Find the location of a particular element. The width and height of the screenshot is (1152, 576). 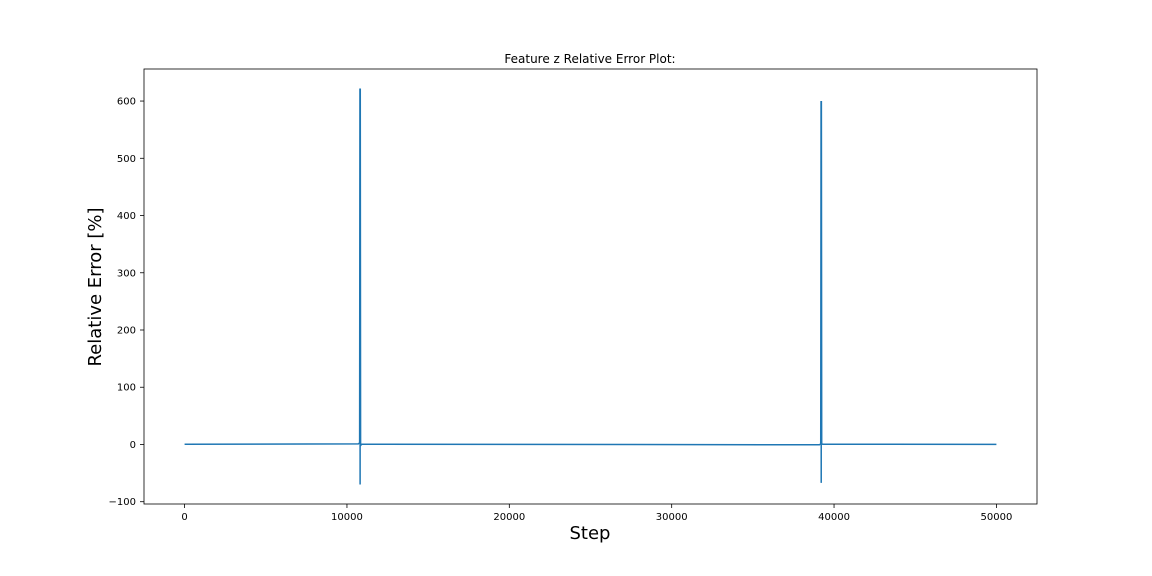

chart-title: Feature z Relative Error Plot: is located at coordinates (589, 59).